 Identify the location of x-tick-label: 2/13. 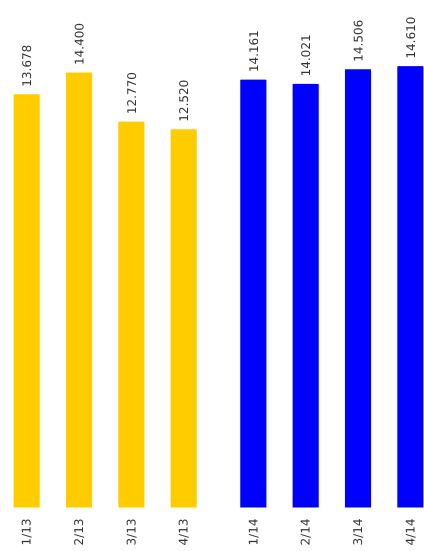
(79, 532).